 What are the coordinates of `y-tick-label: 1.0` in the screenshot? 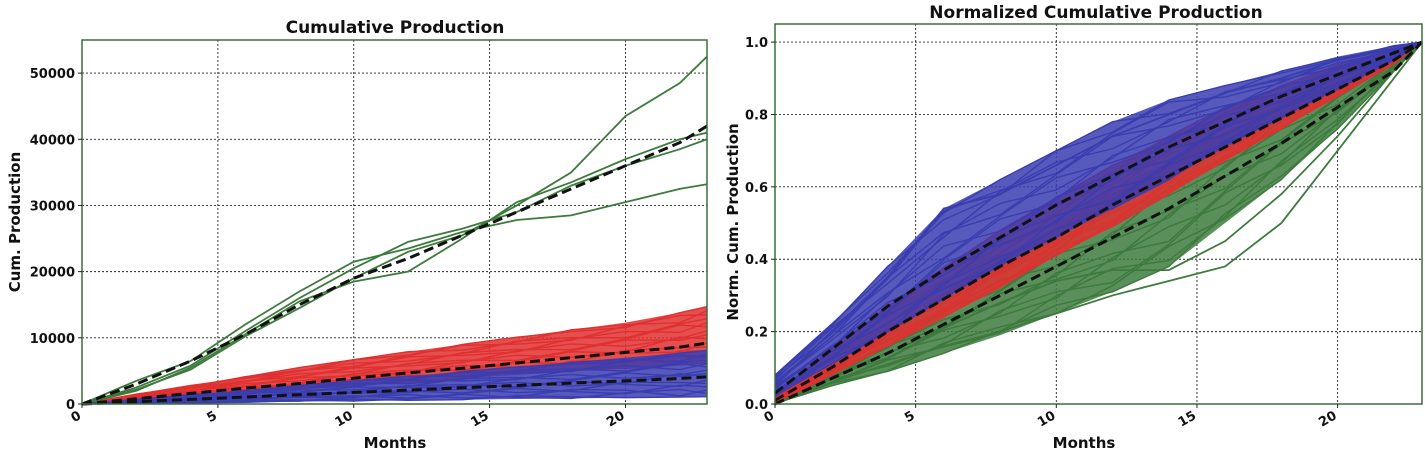 It's located at (756, 43).